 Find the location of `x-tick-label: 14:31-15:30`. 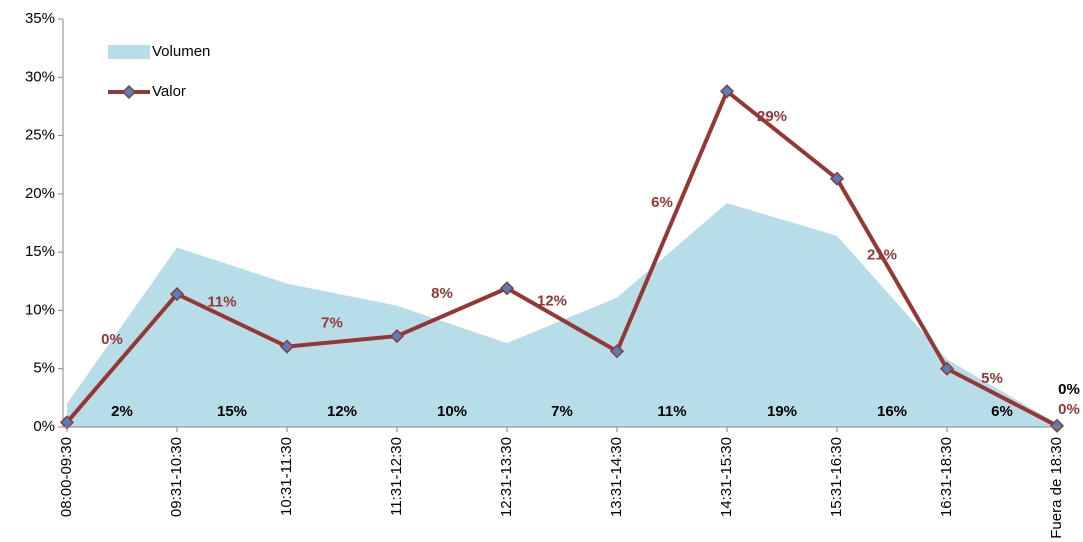

x-tick-label: 14:31-15:30 is located at coordinates (726, 477).